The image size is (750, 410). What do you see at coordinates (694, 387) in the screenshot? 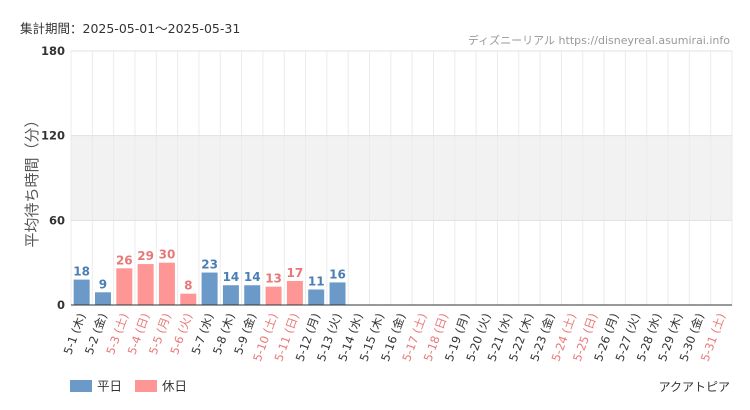
I see `park-name: アクアトピア` at bounding box center [694, 387].